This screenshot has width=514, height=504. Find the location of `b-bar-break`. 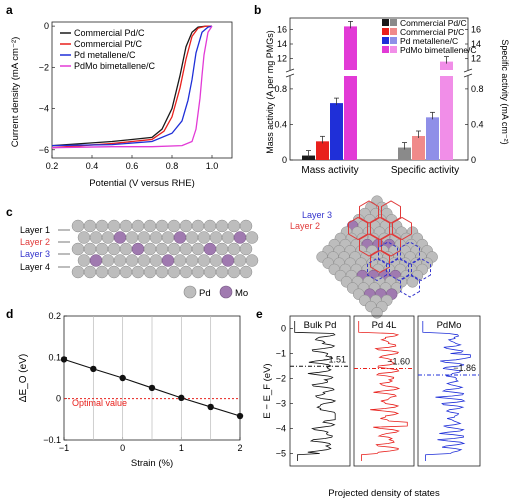

b-bar-break is located at coordinates (446, 73).